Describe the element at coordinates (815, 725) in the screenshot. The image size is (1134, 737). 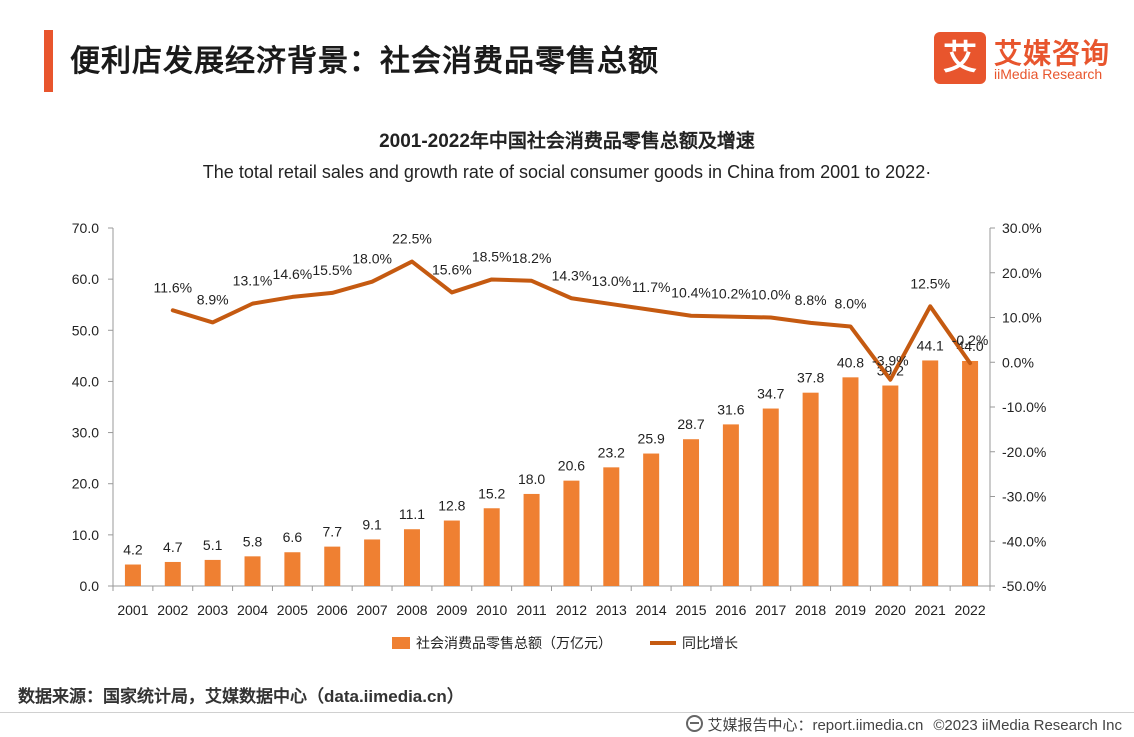
I see `report-center-link: 艾媒报告中心：report.iimedia.cn` at that location.